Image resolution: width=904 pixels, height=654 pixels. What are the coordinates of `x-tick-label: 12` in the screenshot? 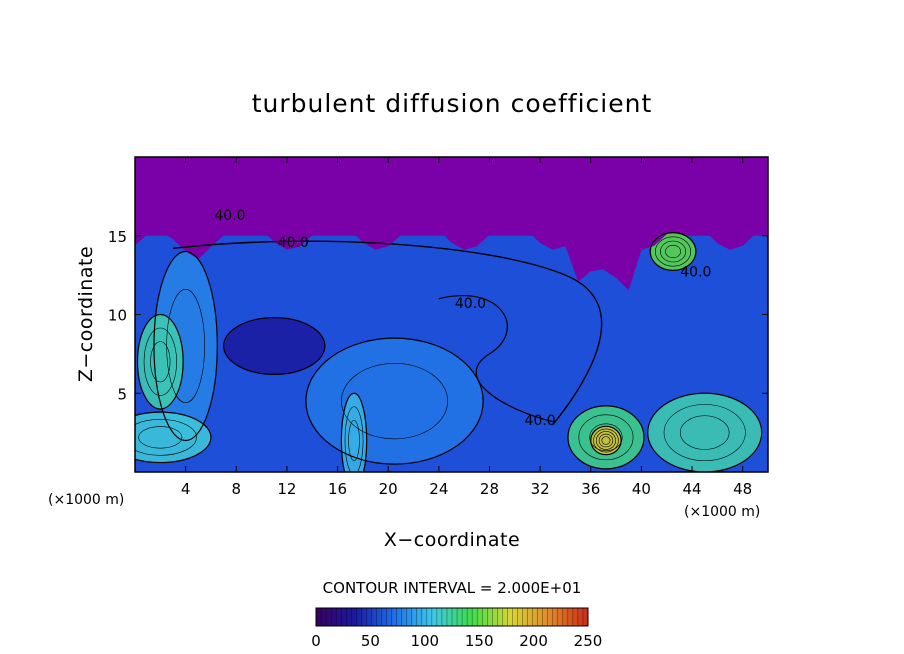 It's located at (286, 489).